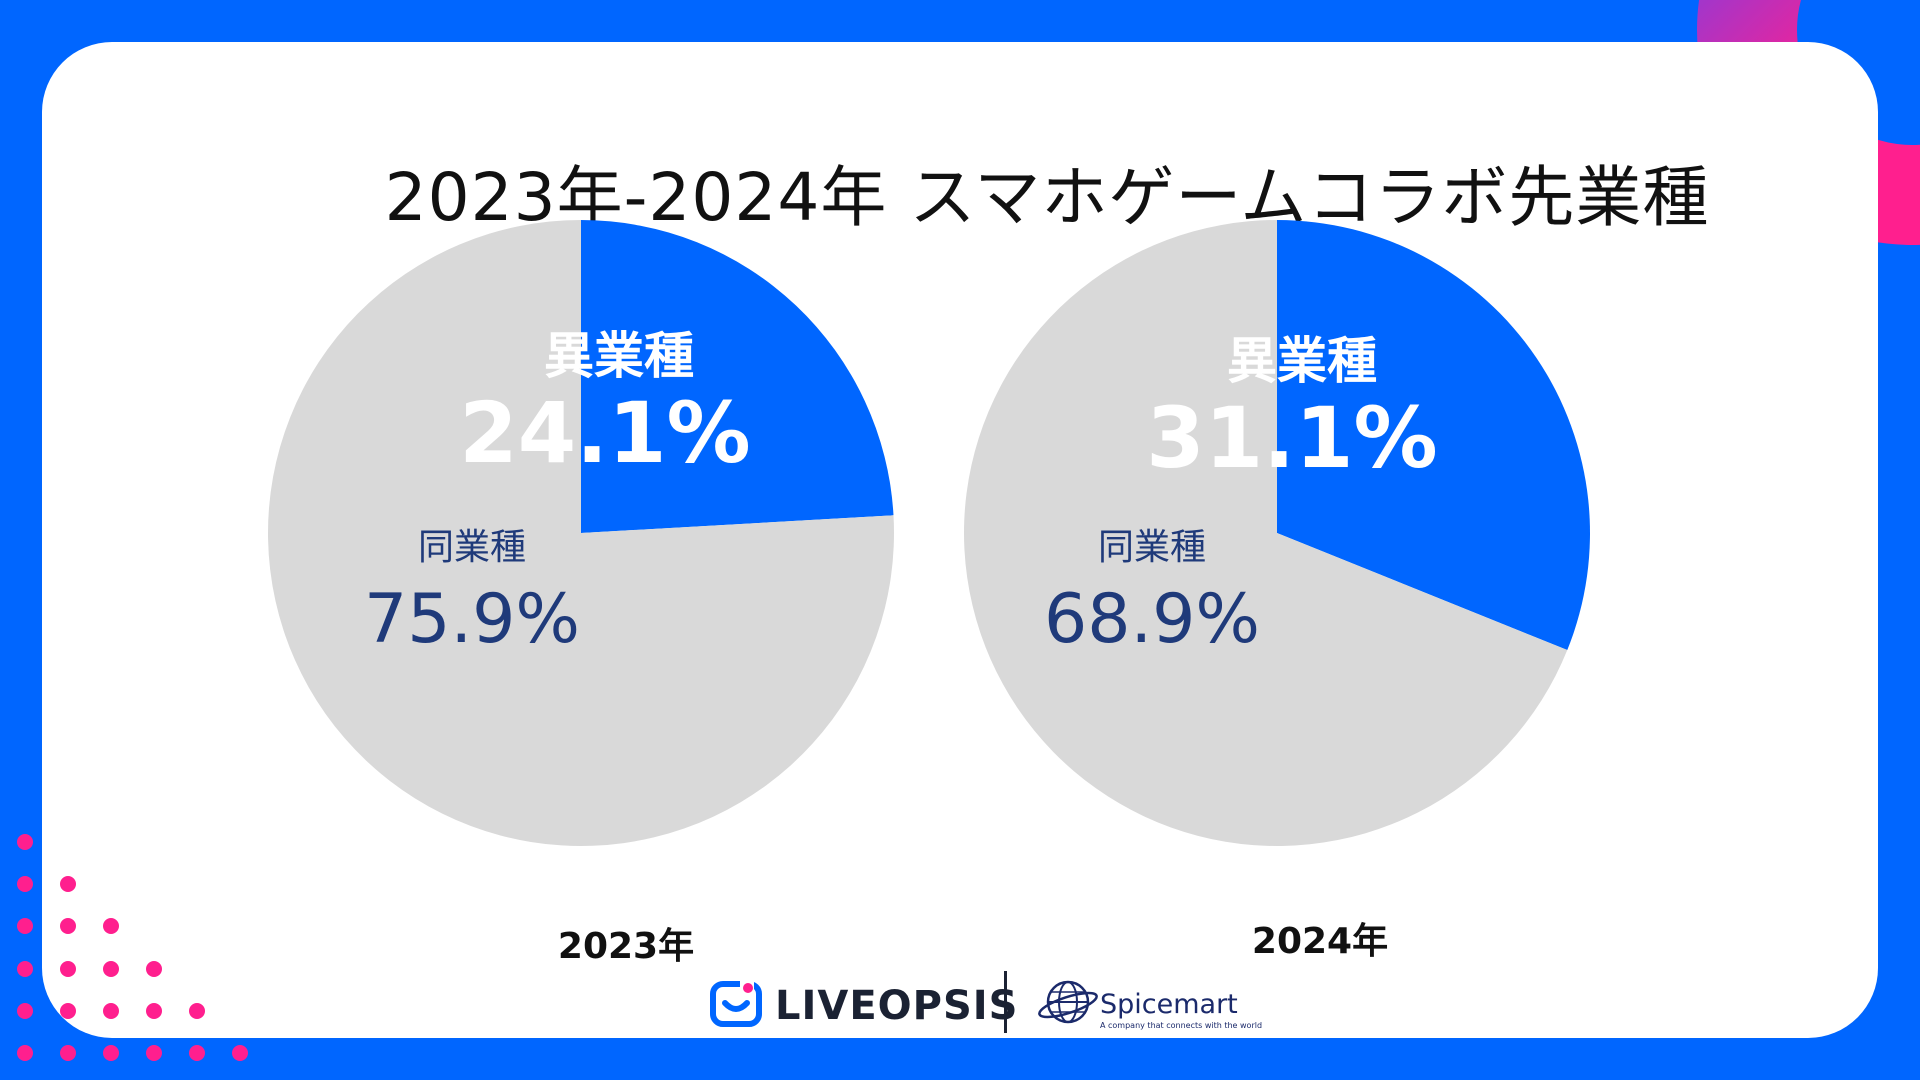  I want to click on liveopsis-logo-icon, so click(736, 1004).